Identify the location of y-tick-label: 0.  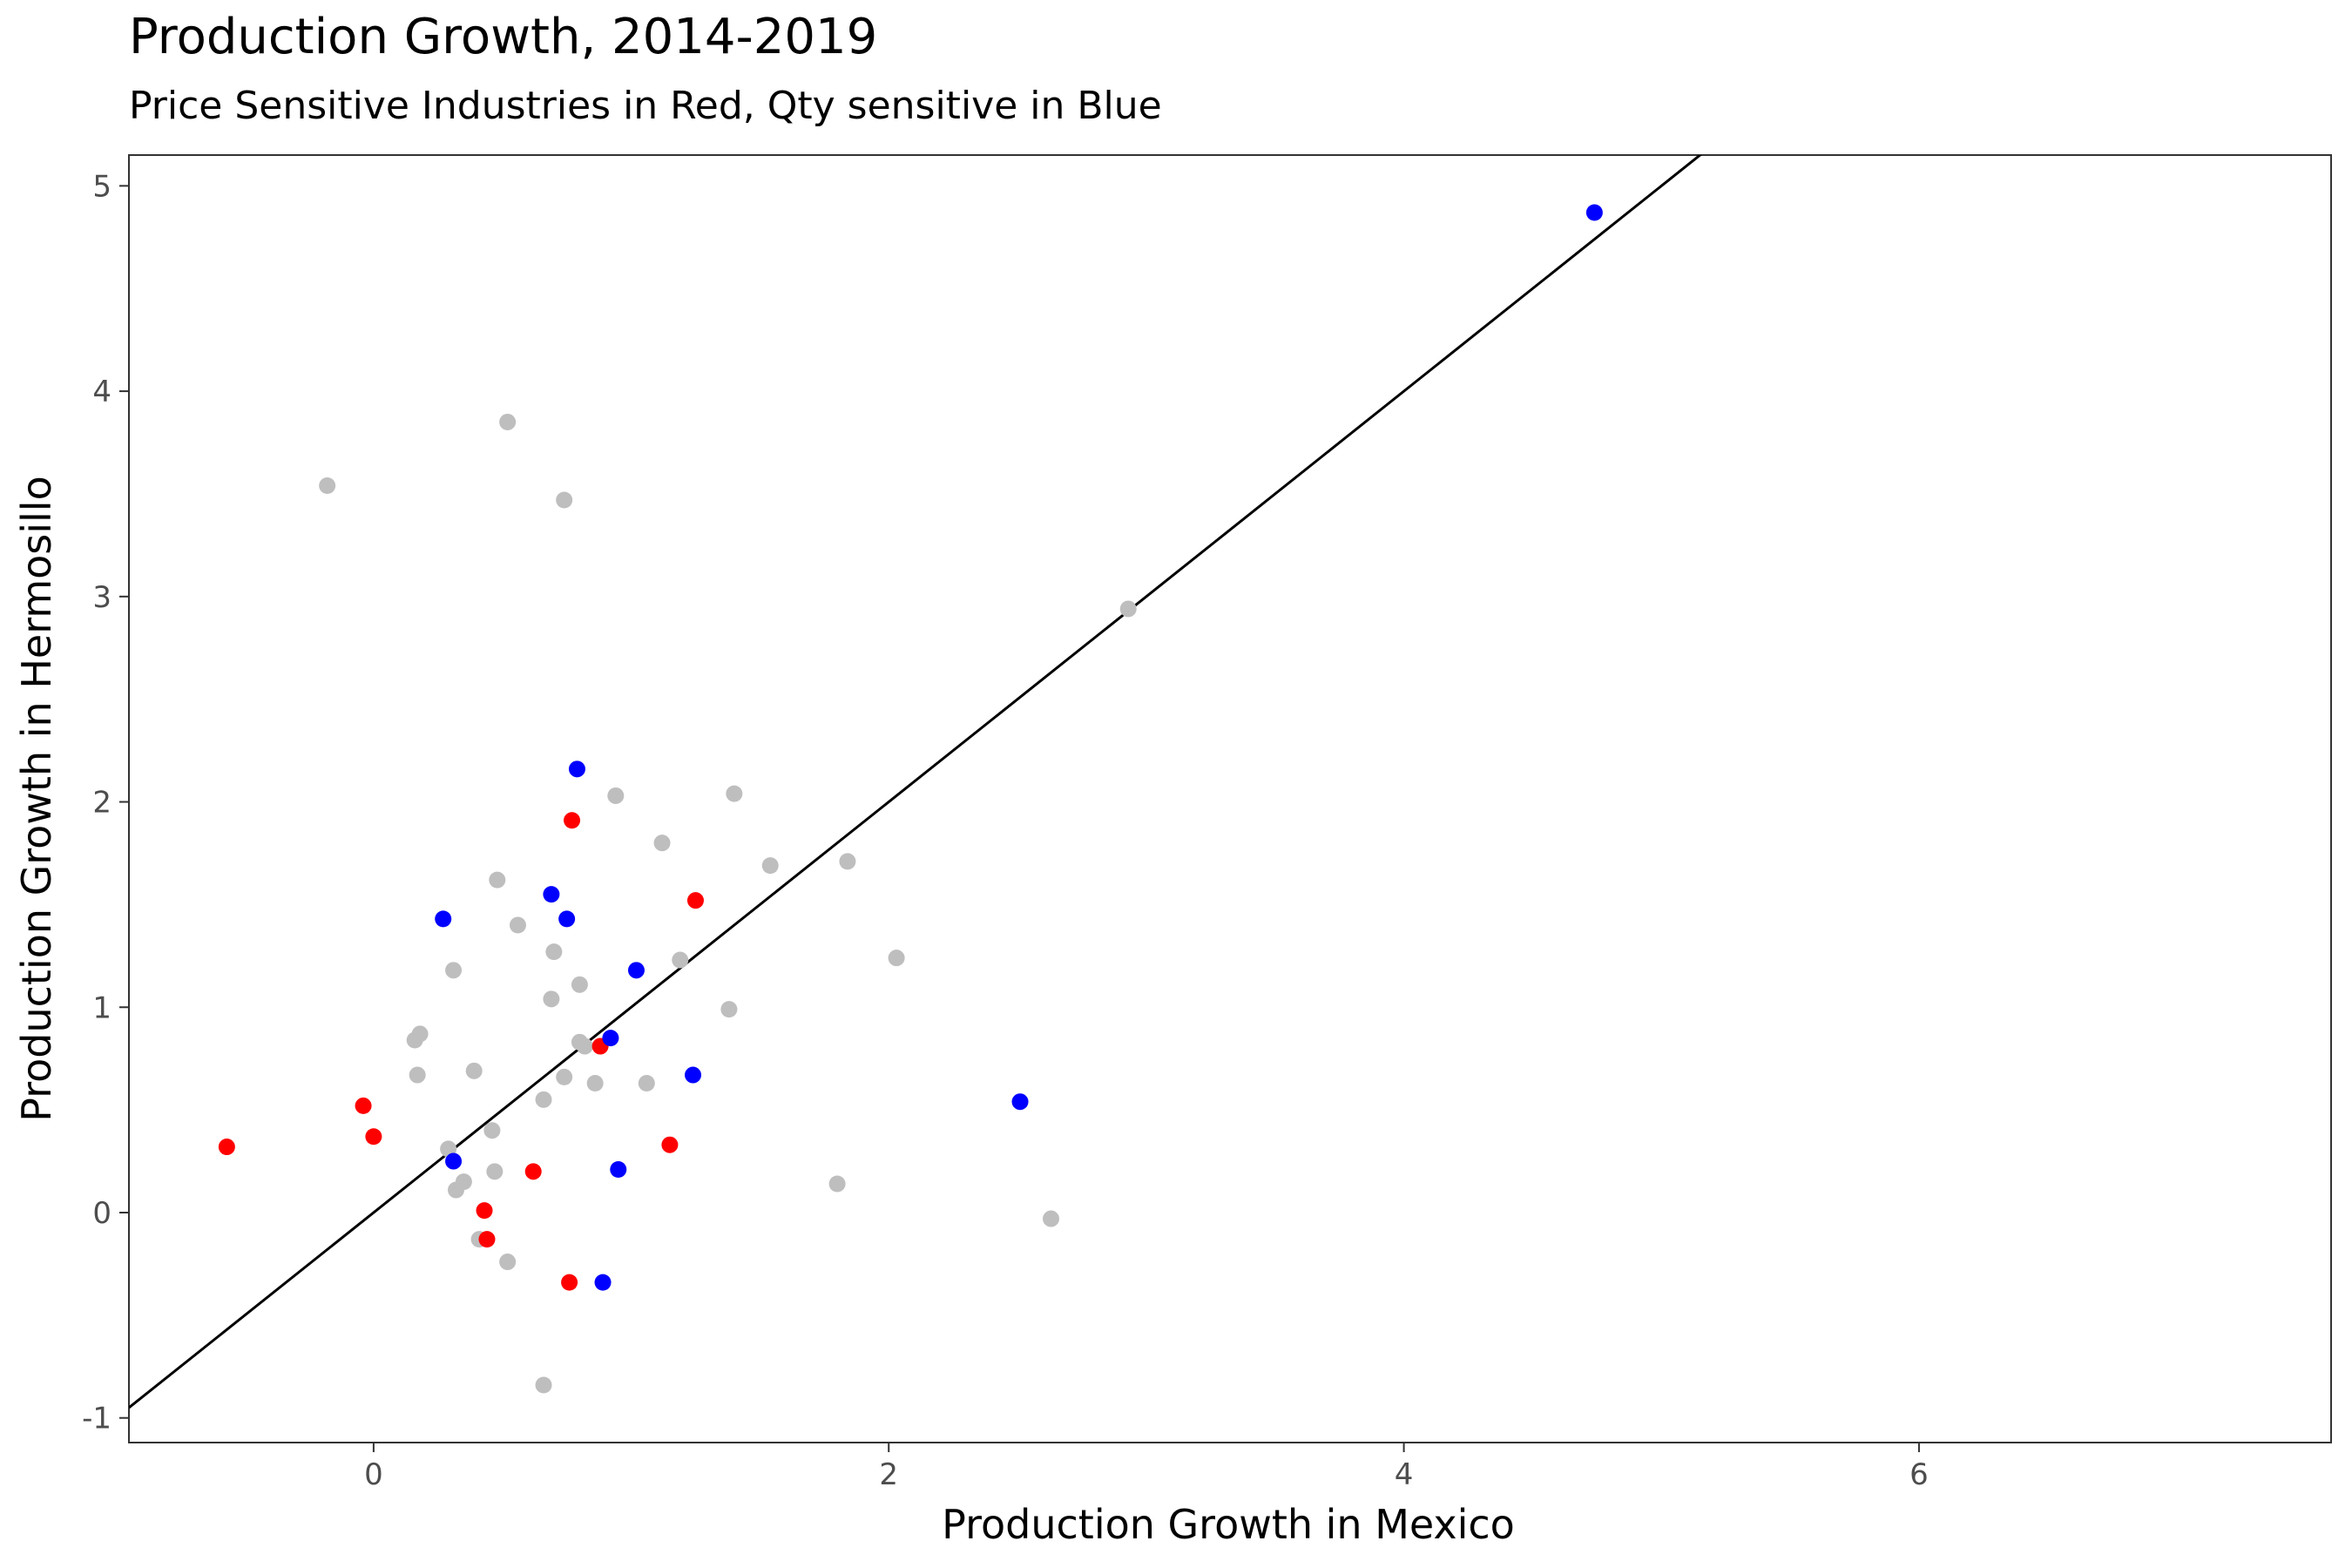
(102, 1213).